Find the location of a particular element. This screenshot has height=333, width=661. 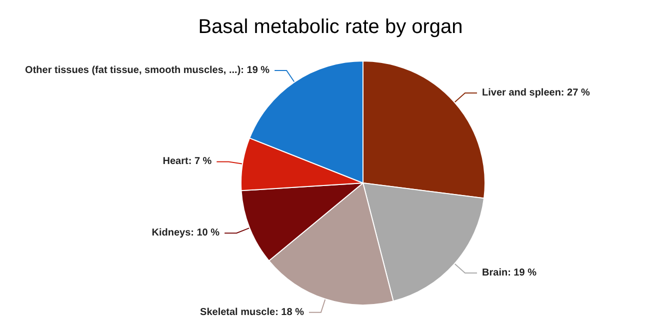

slice-label: Other tissues (fat tissue, smooth muscles, ...): 19 % is located at coordinates (147, 70).